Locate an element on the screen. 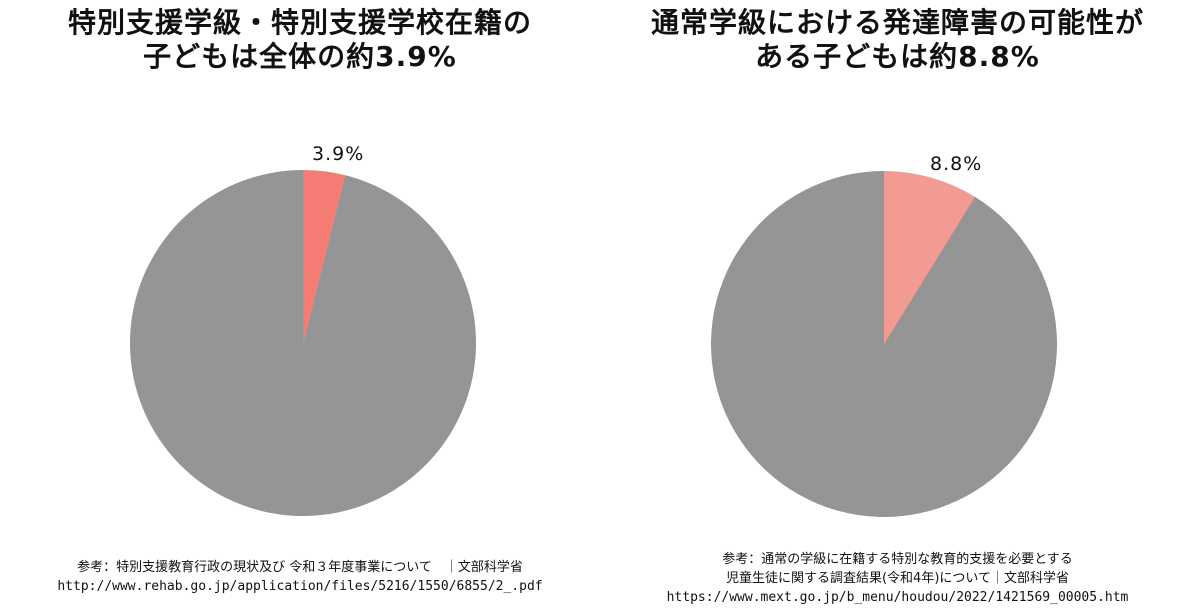 This screenshot has width=1195, height=614. chart-title-line: 通常学級における発達障害の可能性が is located at coordinates (897, 22).